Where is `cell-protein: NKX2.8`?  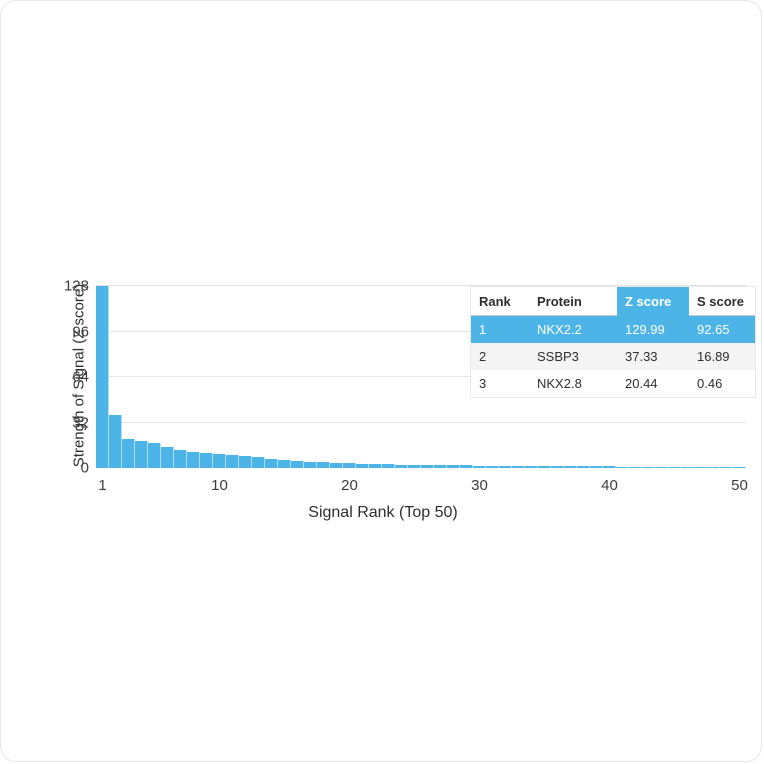
cell-protein: NKX2.8 is located at coordinates (559, 383).